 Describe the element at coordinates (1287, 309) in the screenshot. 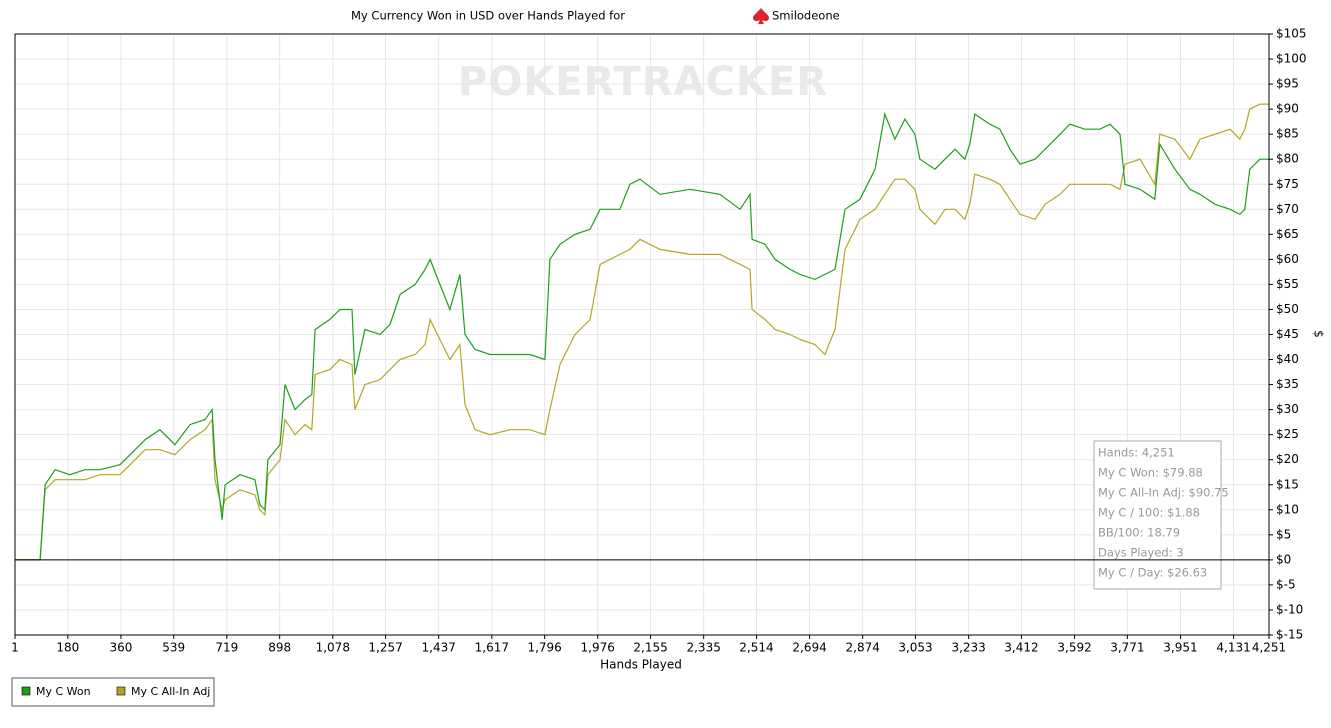

I see `y-tick-label: $50` at that location.